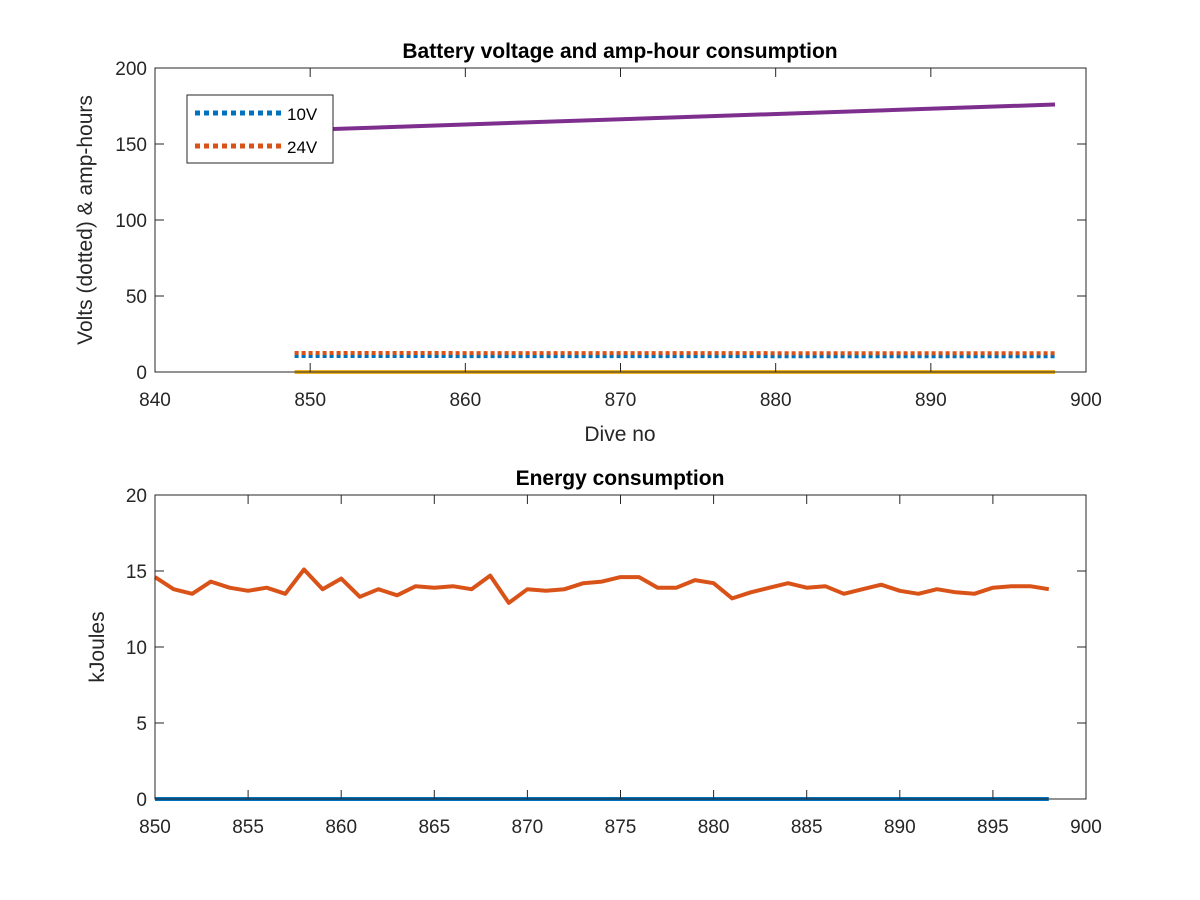 This screenshot has width=1200, height=900. I want to click on energy-y-axis-label: kJoules, so click(97, 646).